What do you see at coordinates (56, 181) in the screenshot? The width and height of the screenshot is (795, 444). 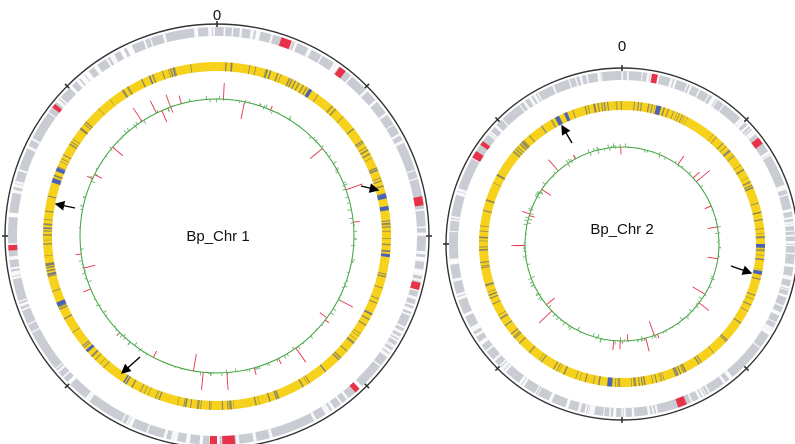 I see `c1-gene-highlight` at bounding box center [56, 181].